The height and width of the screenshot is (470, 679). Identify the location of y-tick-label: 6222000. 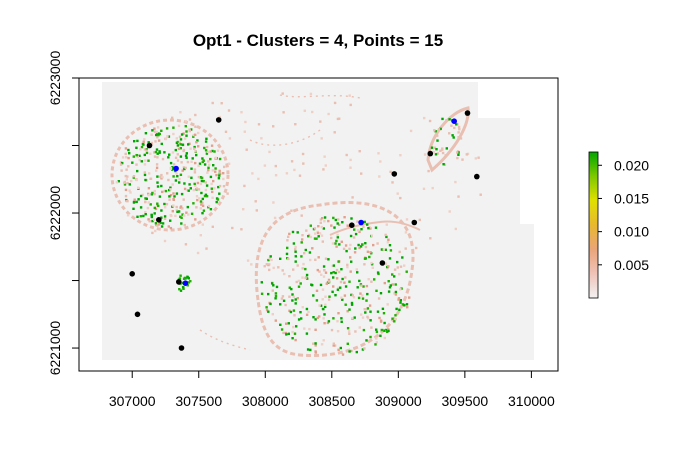
(55, 213).